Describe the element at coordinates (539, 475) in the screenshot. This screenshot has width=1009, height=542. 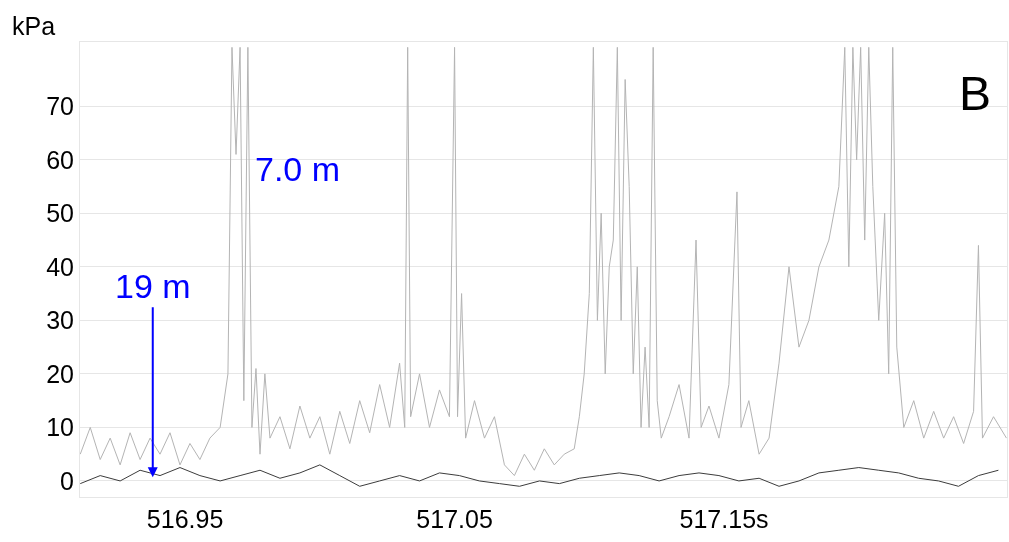
I see `line-series` at that location.